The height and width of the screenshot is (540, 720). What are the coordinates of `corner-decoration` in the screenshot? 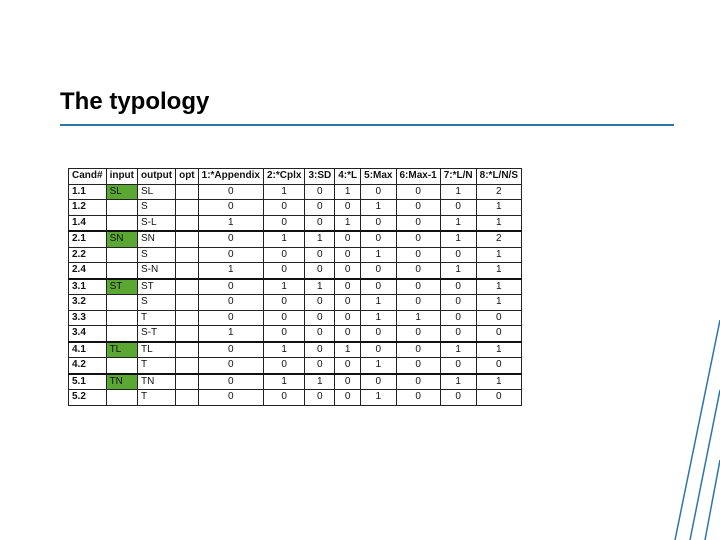 It's located at (697, 430).